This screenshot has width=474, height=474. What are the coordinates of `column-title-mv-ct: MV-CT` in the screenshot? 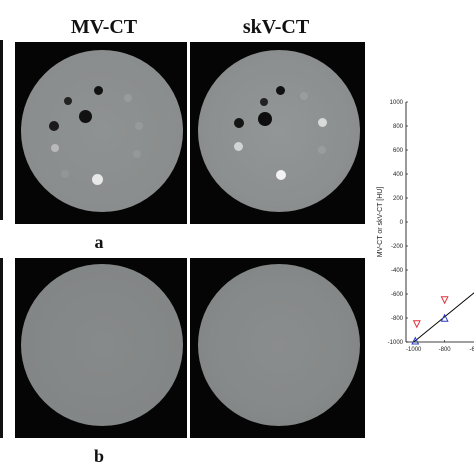 It's located at (104, 27).